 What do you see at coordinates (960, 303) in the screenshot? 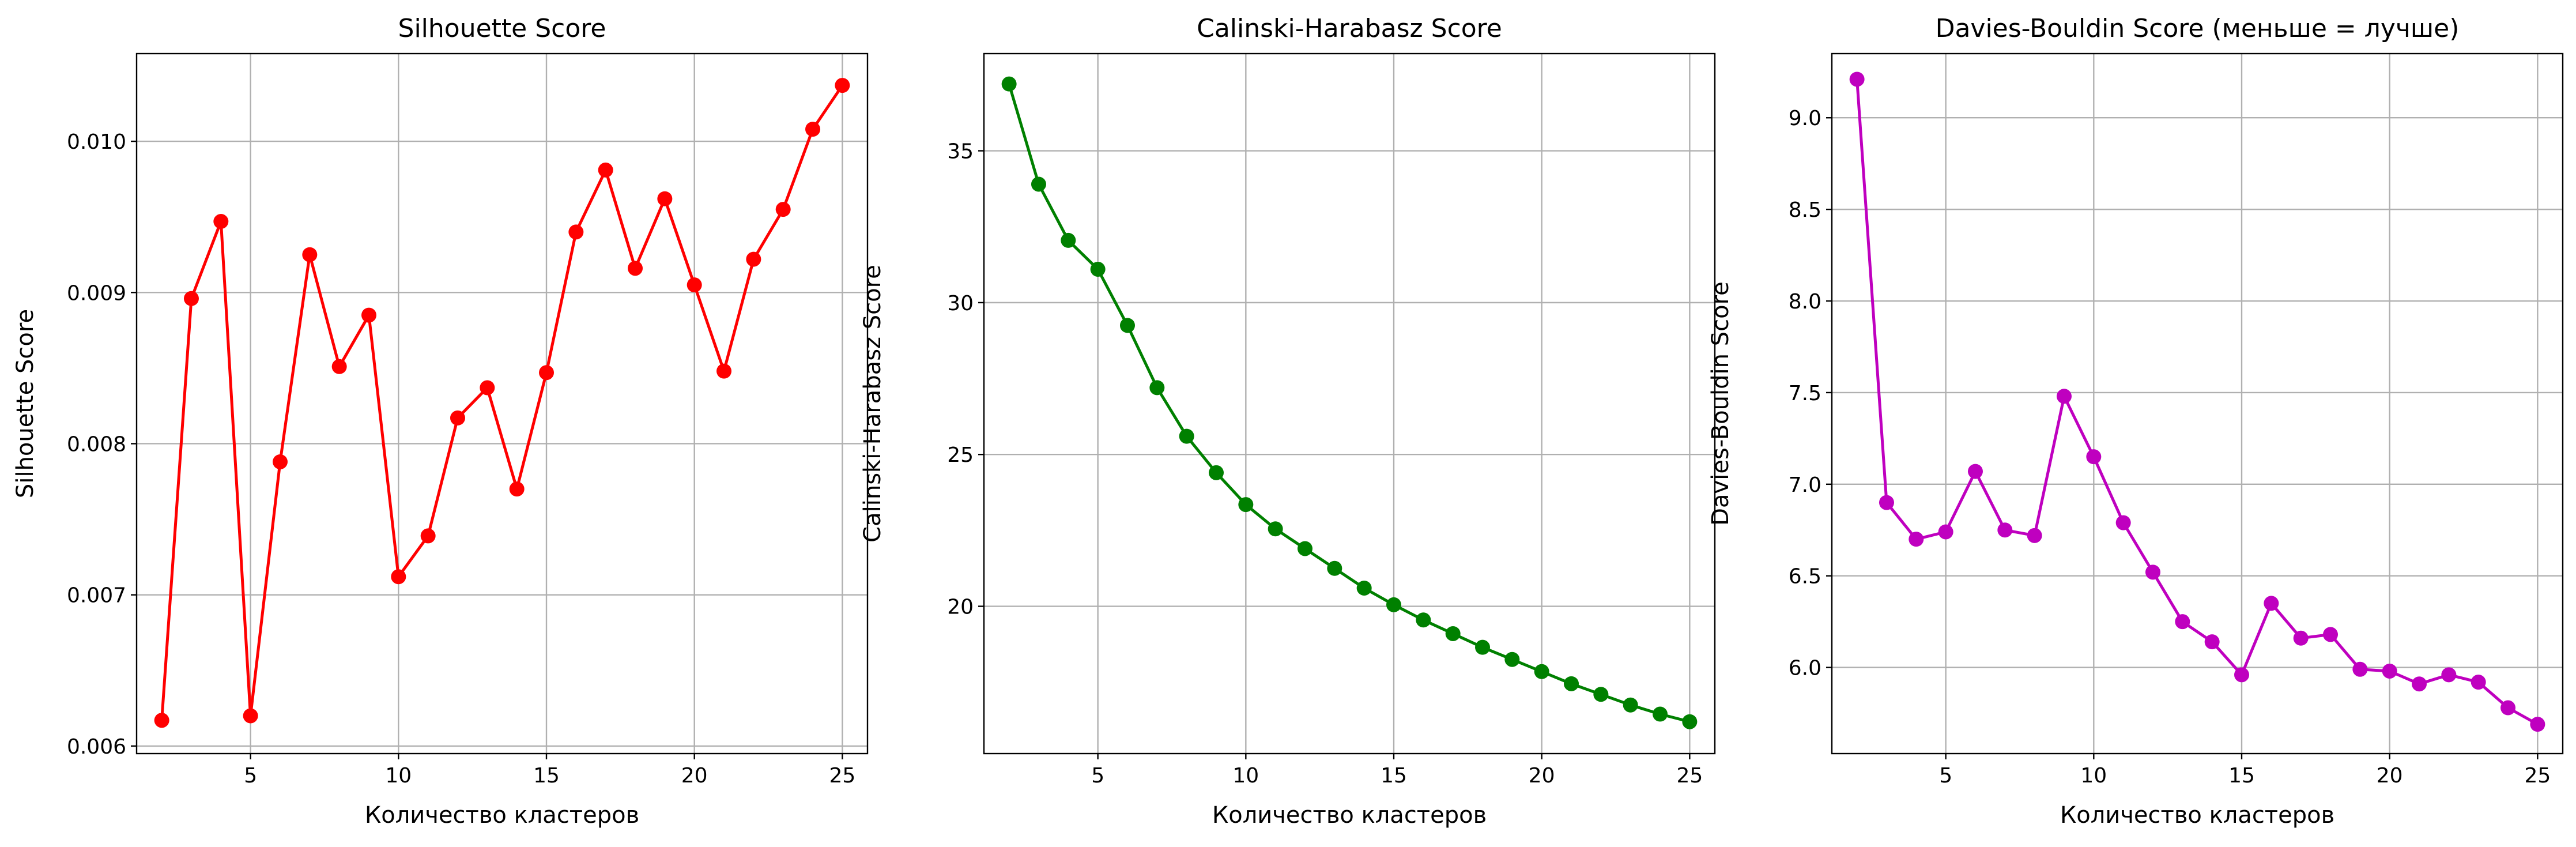
I see `y-tick-label: 30` at bounding box center [960, 303].